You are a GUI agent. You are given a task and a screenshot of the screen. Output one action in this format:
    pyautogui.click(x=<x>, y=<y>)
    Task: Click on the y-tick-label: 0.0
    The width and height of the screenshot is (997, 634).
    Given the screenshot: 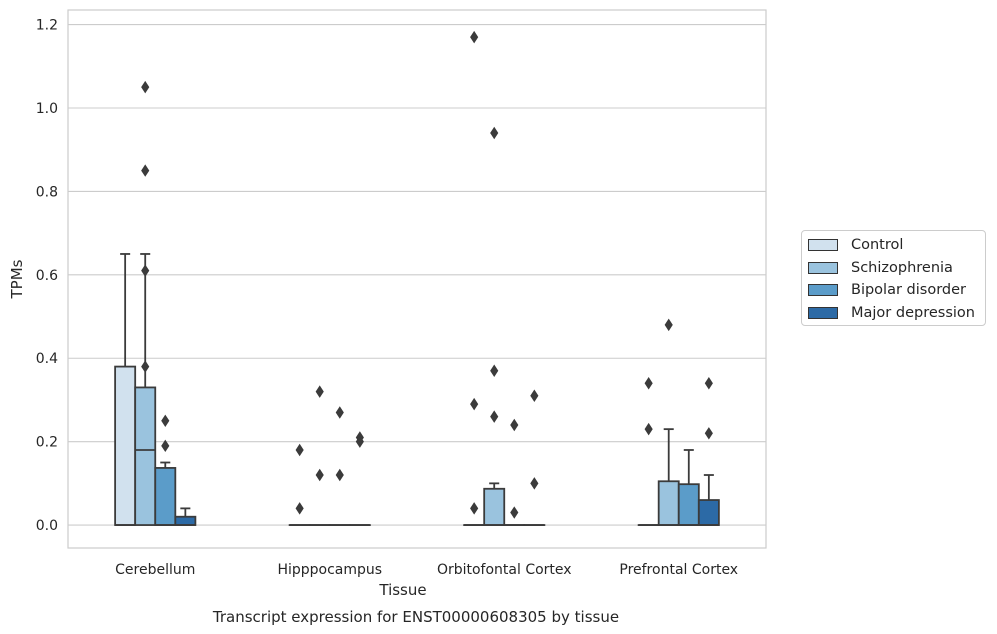 What is the action you would take?
    pyautogui.click(x=47, y=526)
    